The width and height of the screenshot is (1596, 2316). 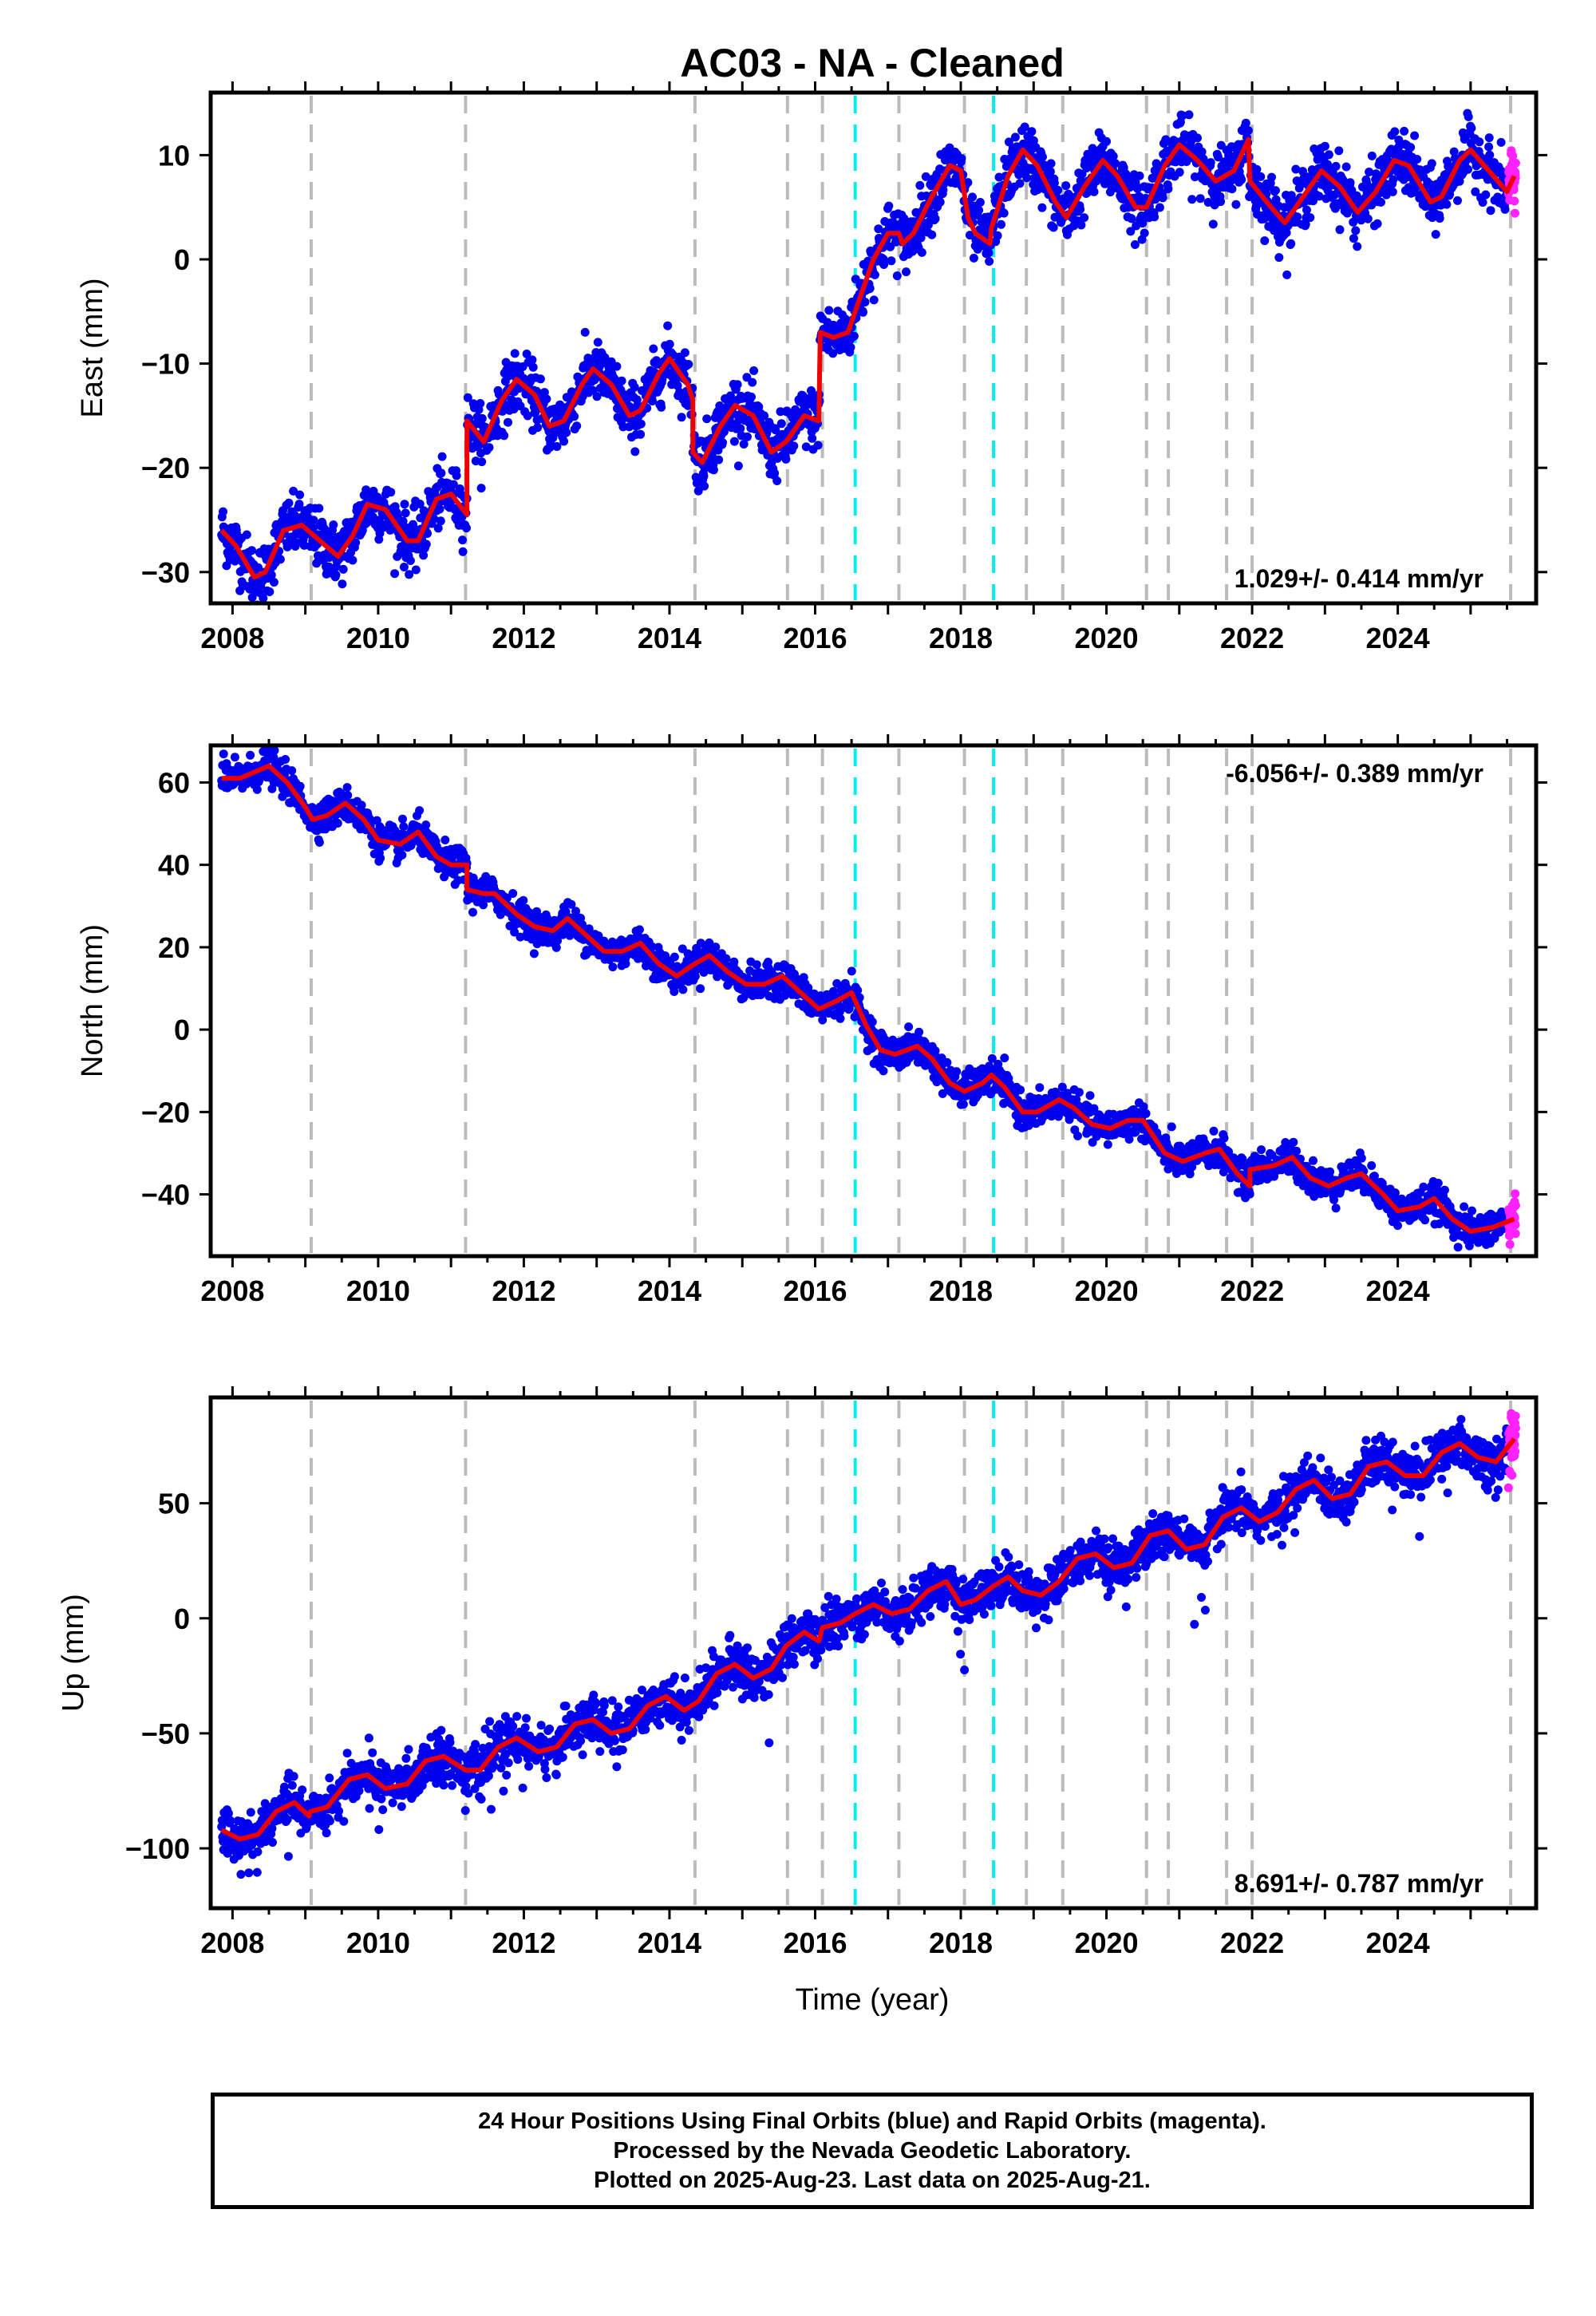 I want to click on figure-title: AC03 - NA - Cleaned, so click(x=873, y=63).